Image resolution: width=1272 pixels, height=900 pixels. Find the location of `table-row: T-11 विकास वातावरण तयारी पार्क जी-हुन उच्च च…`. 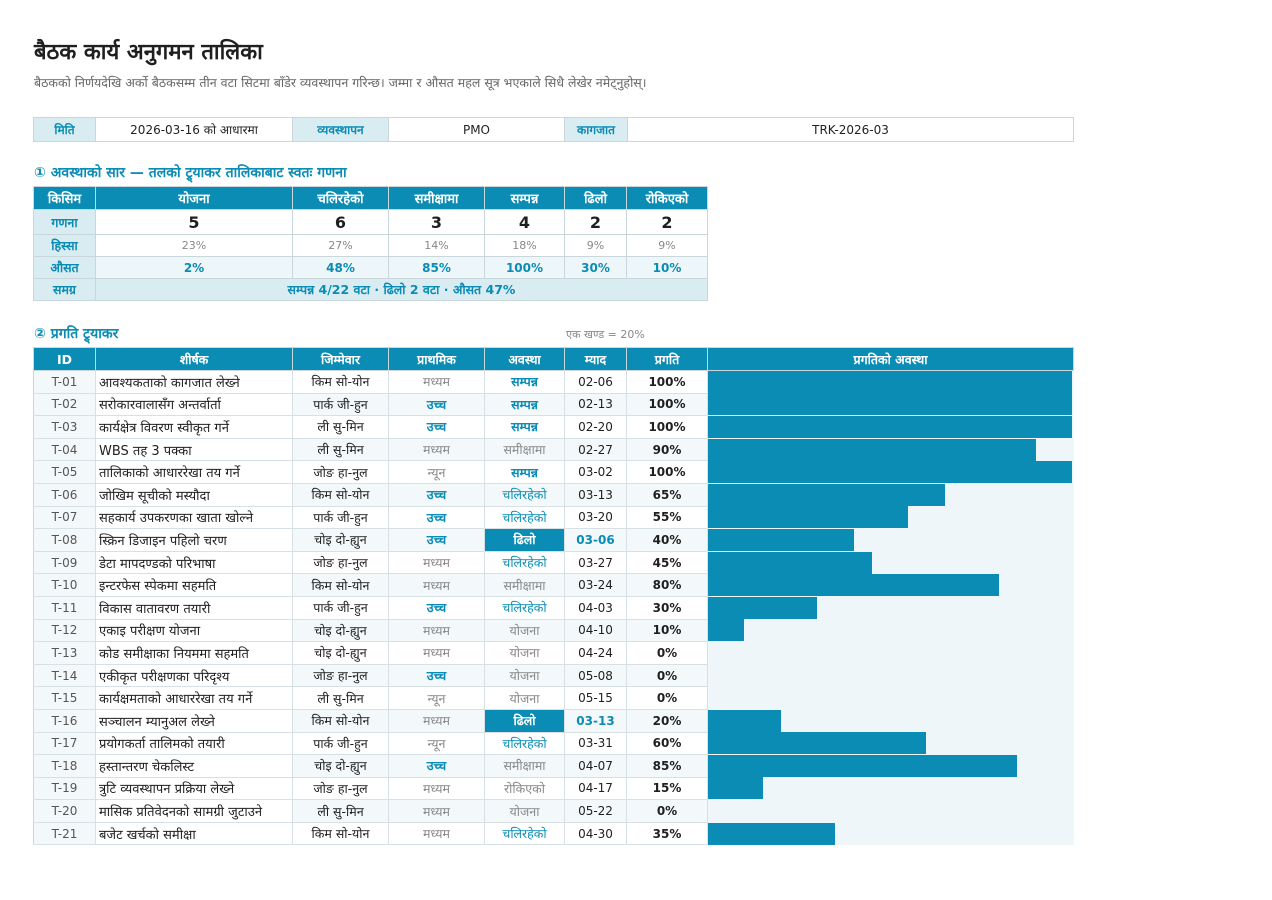

table-row: T-11 विकास वातावरण तयारी पार्क जी-हुन उच्च च… is located at coordinates (553, 608).